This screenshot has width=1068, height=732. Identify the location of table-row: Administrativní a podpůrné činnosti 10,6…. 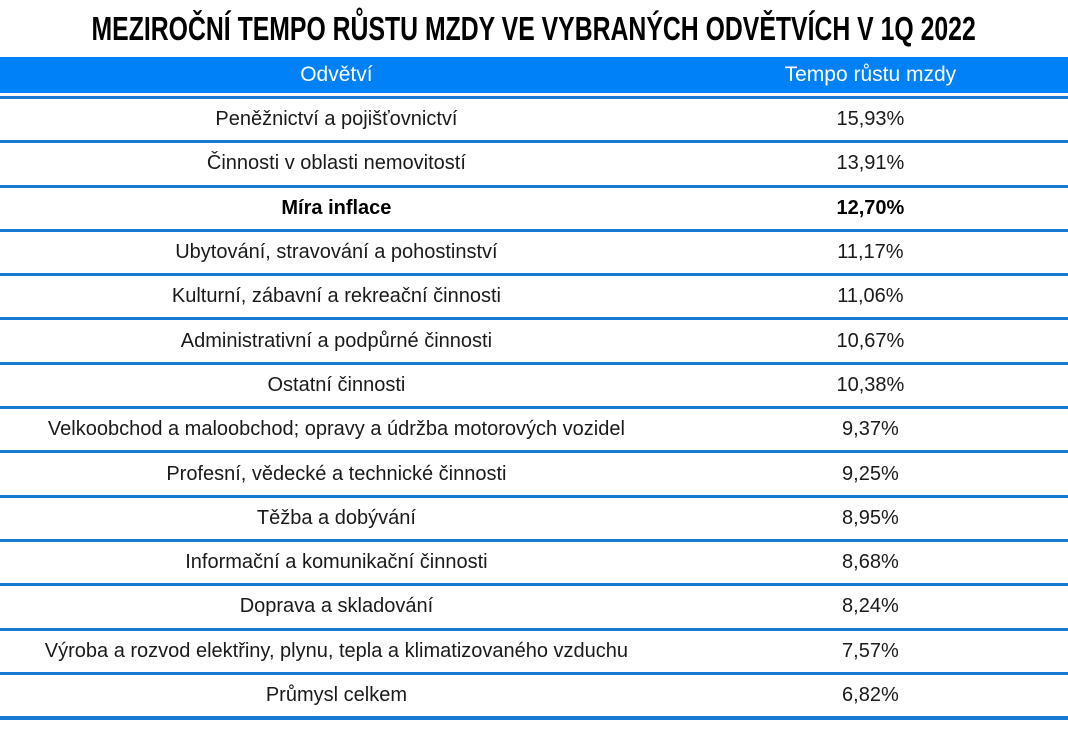
(534, 341).